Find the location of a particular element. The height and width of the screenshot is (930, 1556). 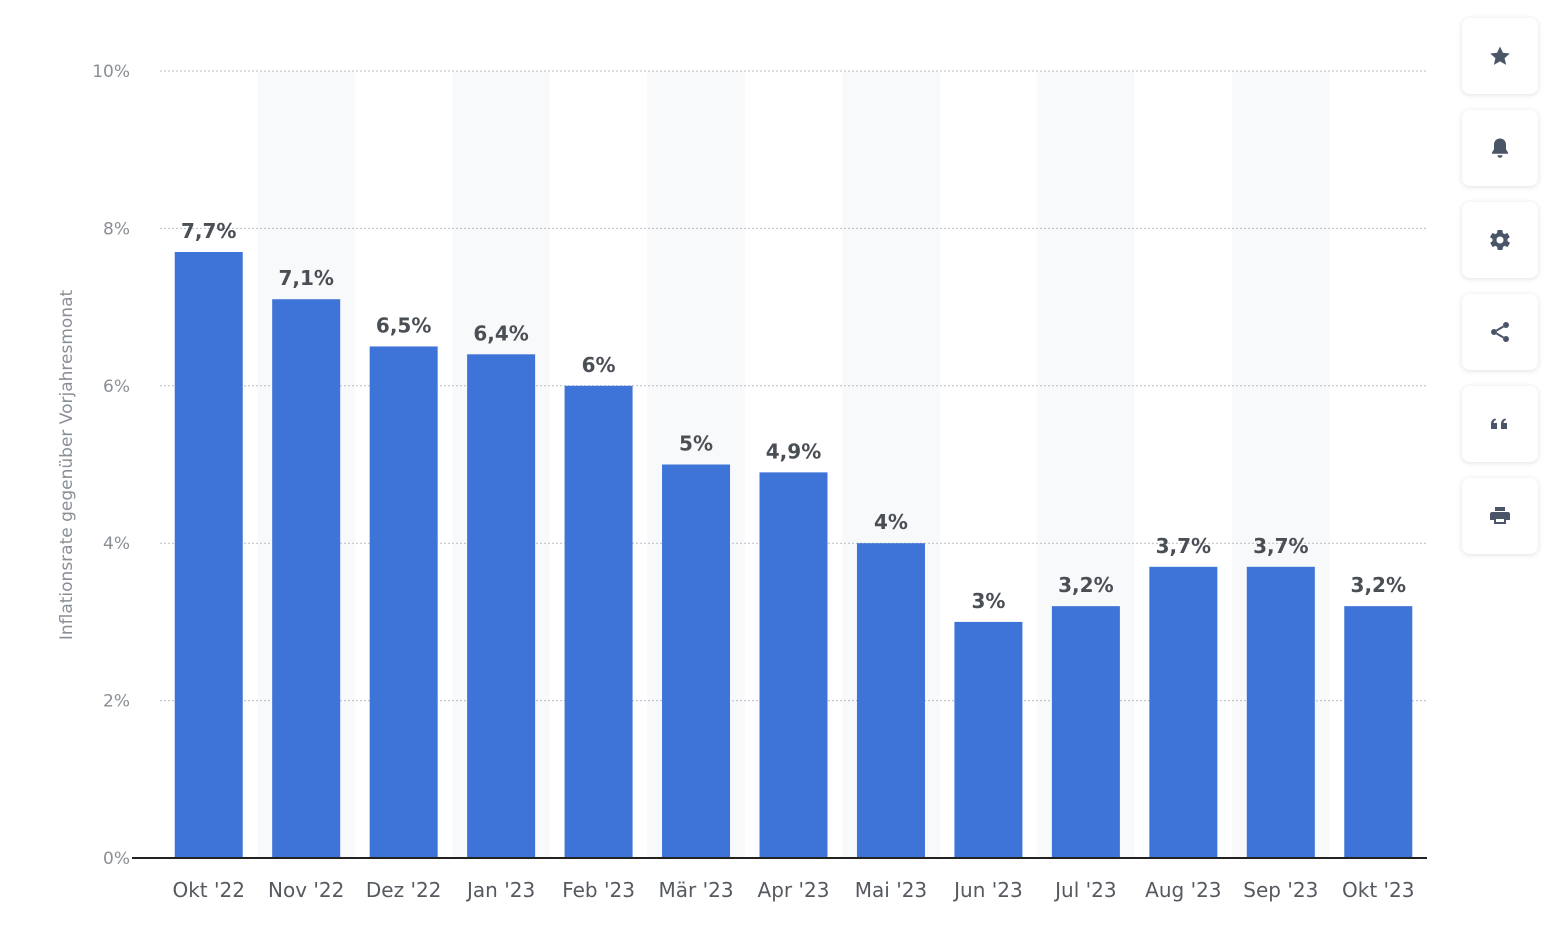

x-tick-label: Jul '23 is located at coordinates (1084, 890).